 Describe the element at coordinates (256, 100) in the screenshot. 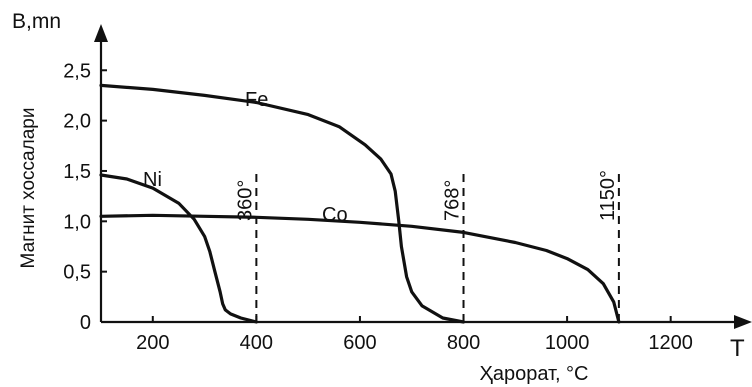

I see `series-label-fe: Fe` at that location.